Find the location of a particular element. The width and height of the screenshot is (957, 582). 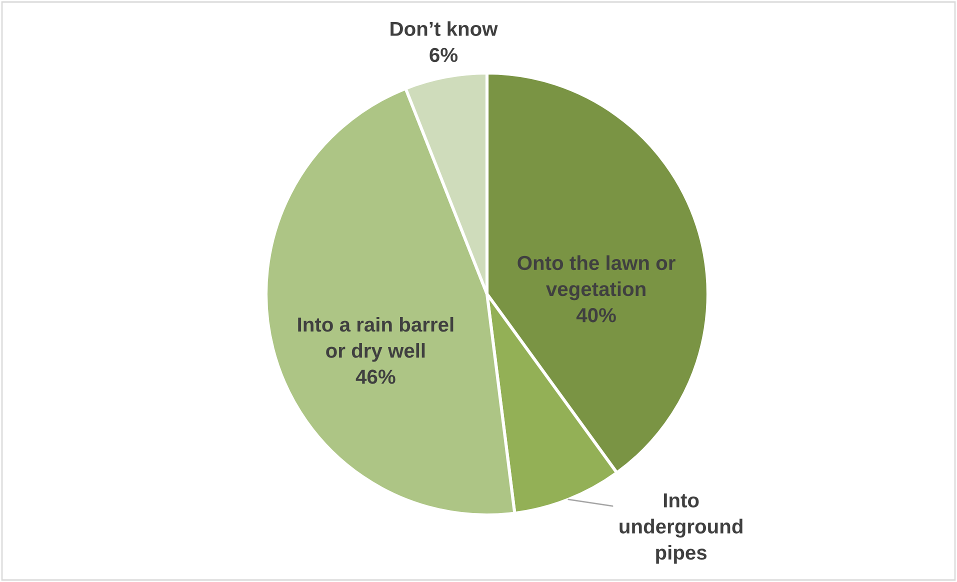

data-label: 46% is located at coordinates (376, 377).